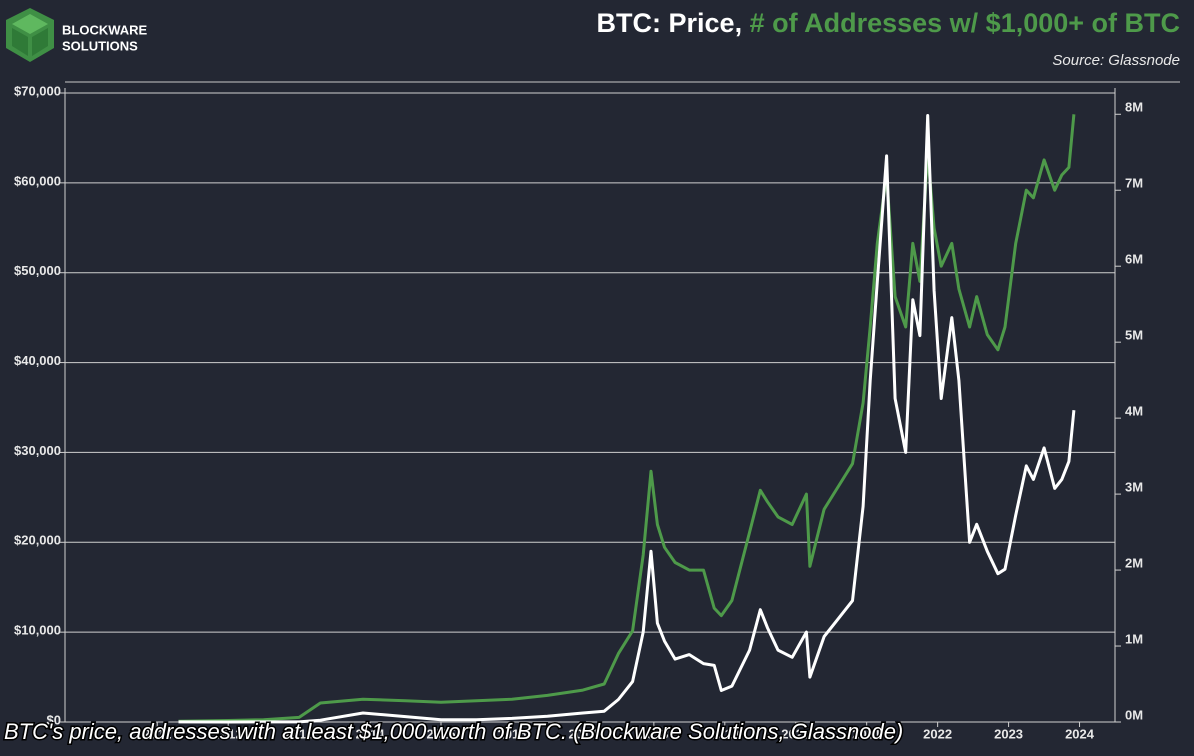  What do you see at coordinates (582, 733) in the screenshot?
I see `x-tick-label: 2017` at bounding box center [582, 733].